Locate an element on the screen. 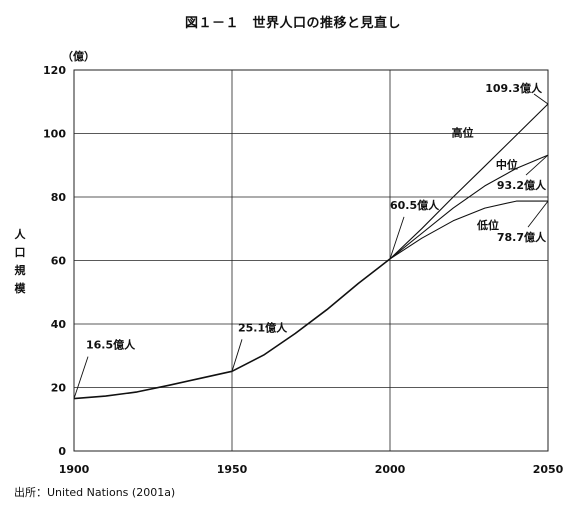 This screenshot has height=524, width=586. data-label: 109.3億人 is located at coordinates (514, 88).